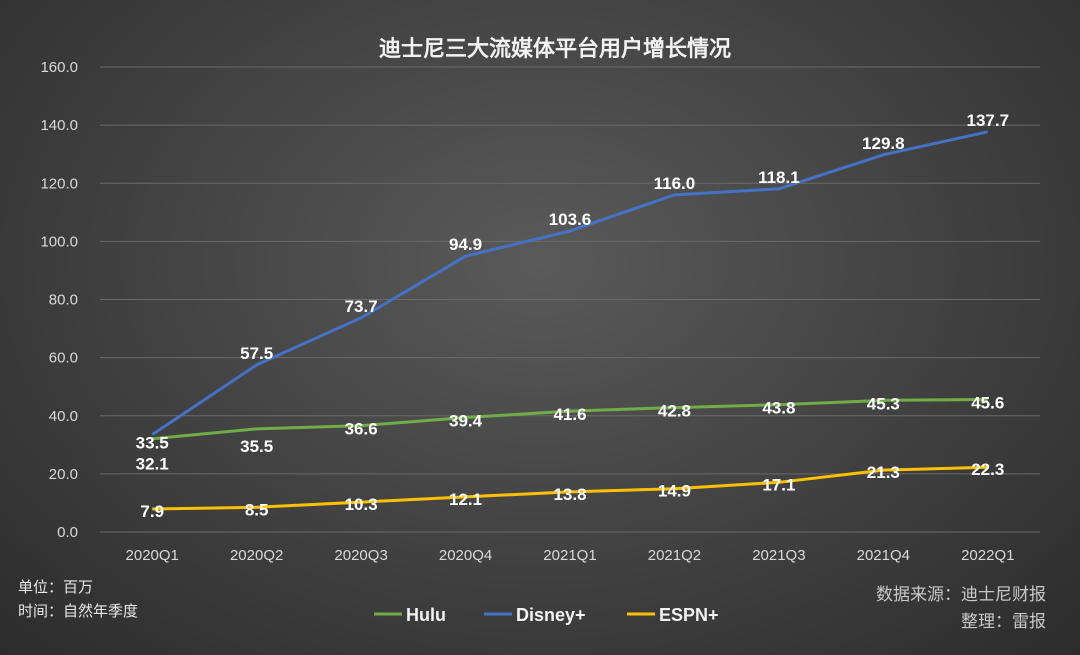 The height and width of the screenshot is (655, 1080). I want to click on data-source: 数据来源：迪士尼财报, so click(961, 595).